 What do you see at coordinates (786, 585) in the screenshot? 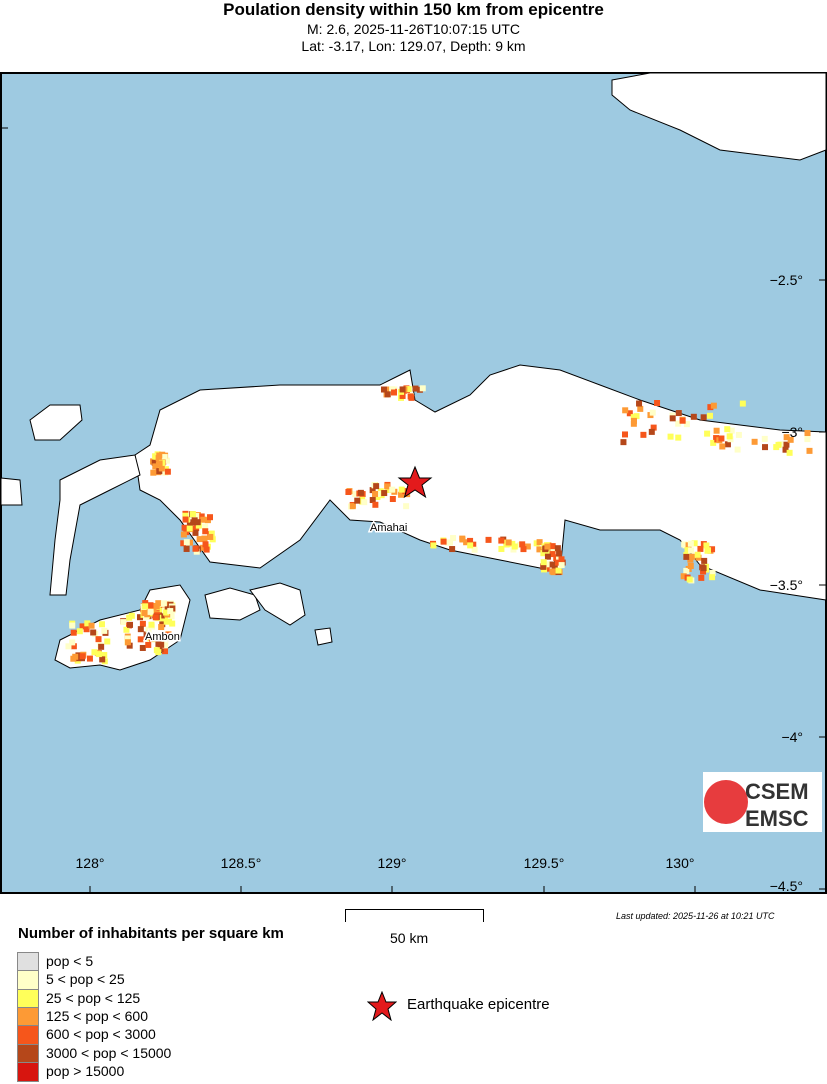
I see `lat-tick: −3.5°` at bounding box center [786, 585].